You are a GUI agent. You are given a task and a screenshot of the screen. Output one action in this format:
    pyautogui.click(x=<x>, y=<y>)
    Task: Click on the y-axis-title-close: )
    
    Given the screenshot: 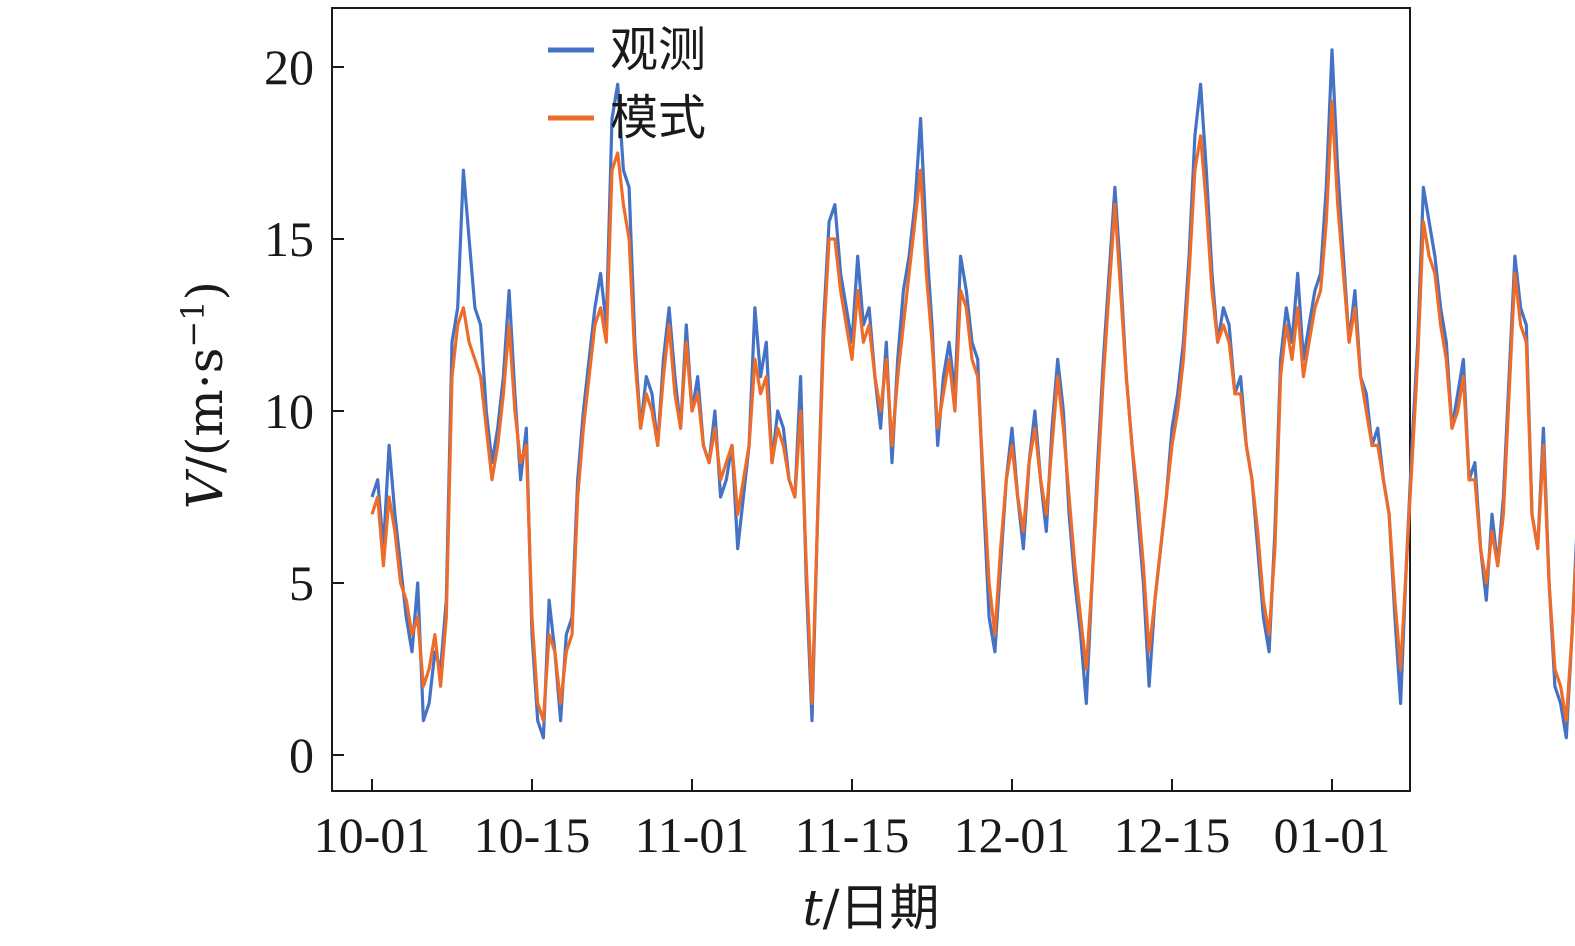 What is the action you would take?
    pyautogui.click(x=205, y=291)
    